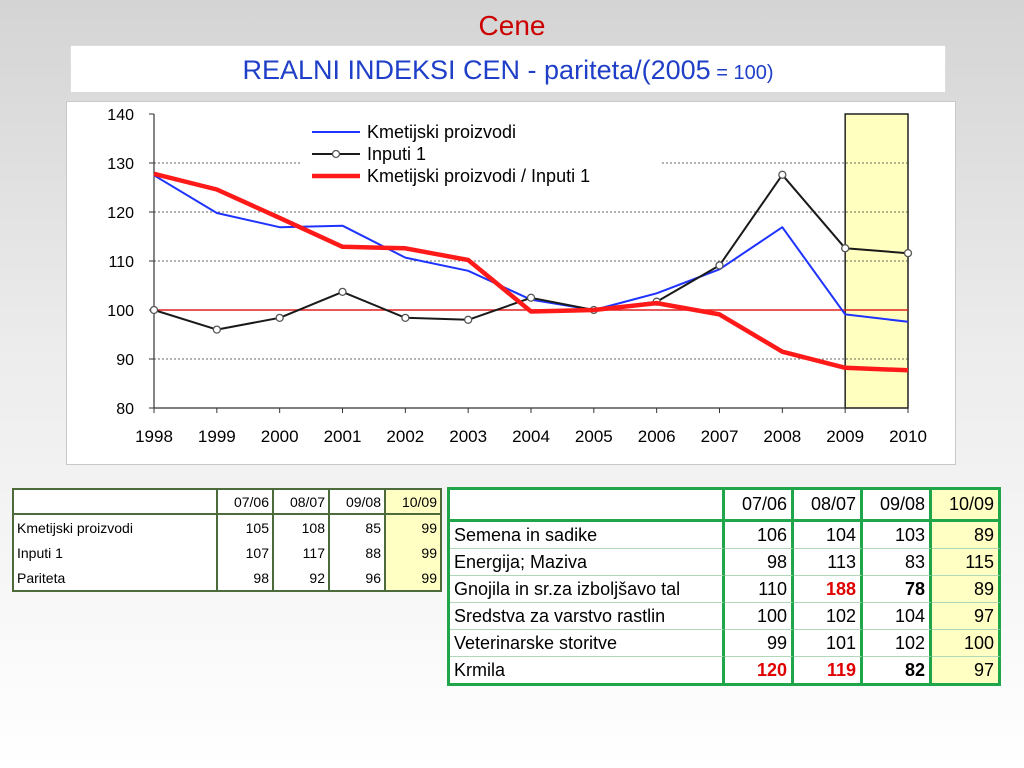  Describe the element at coordinates (594, 436) in the screenshot. I see `x-tick-label: 2005` at that location.